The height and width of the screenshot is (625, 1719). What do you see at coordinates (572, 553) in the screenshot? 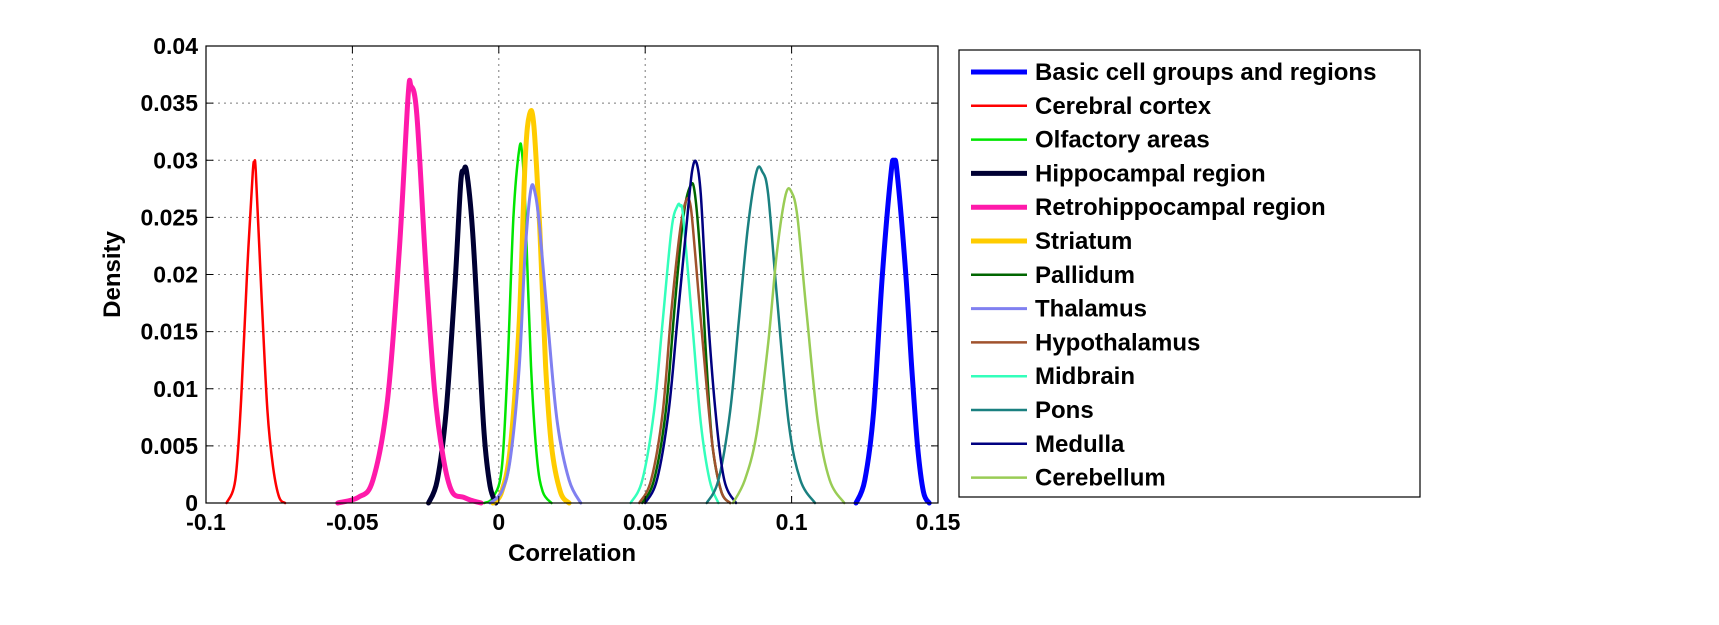
I see `x-axis-label: Correlation` at bounding box center [572, 553].